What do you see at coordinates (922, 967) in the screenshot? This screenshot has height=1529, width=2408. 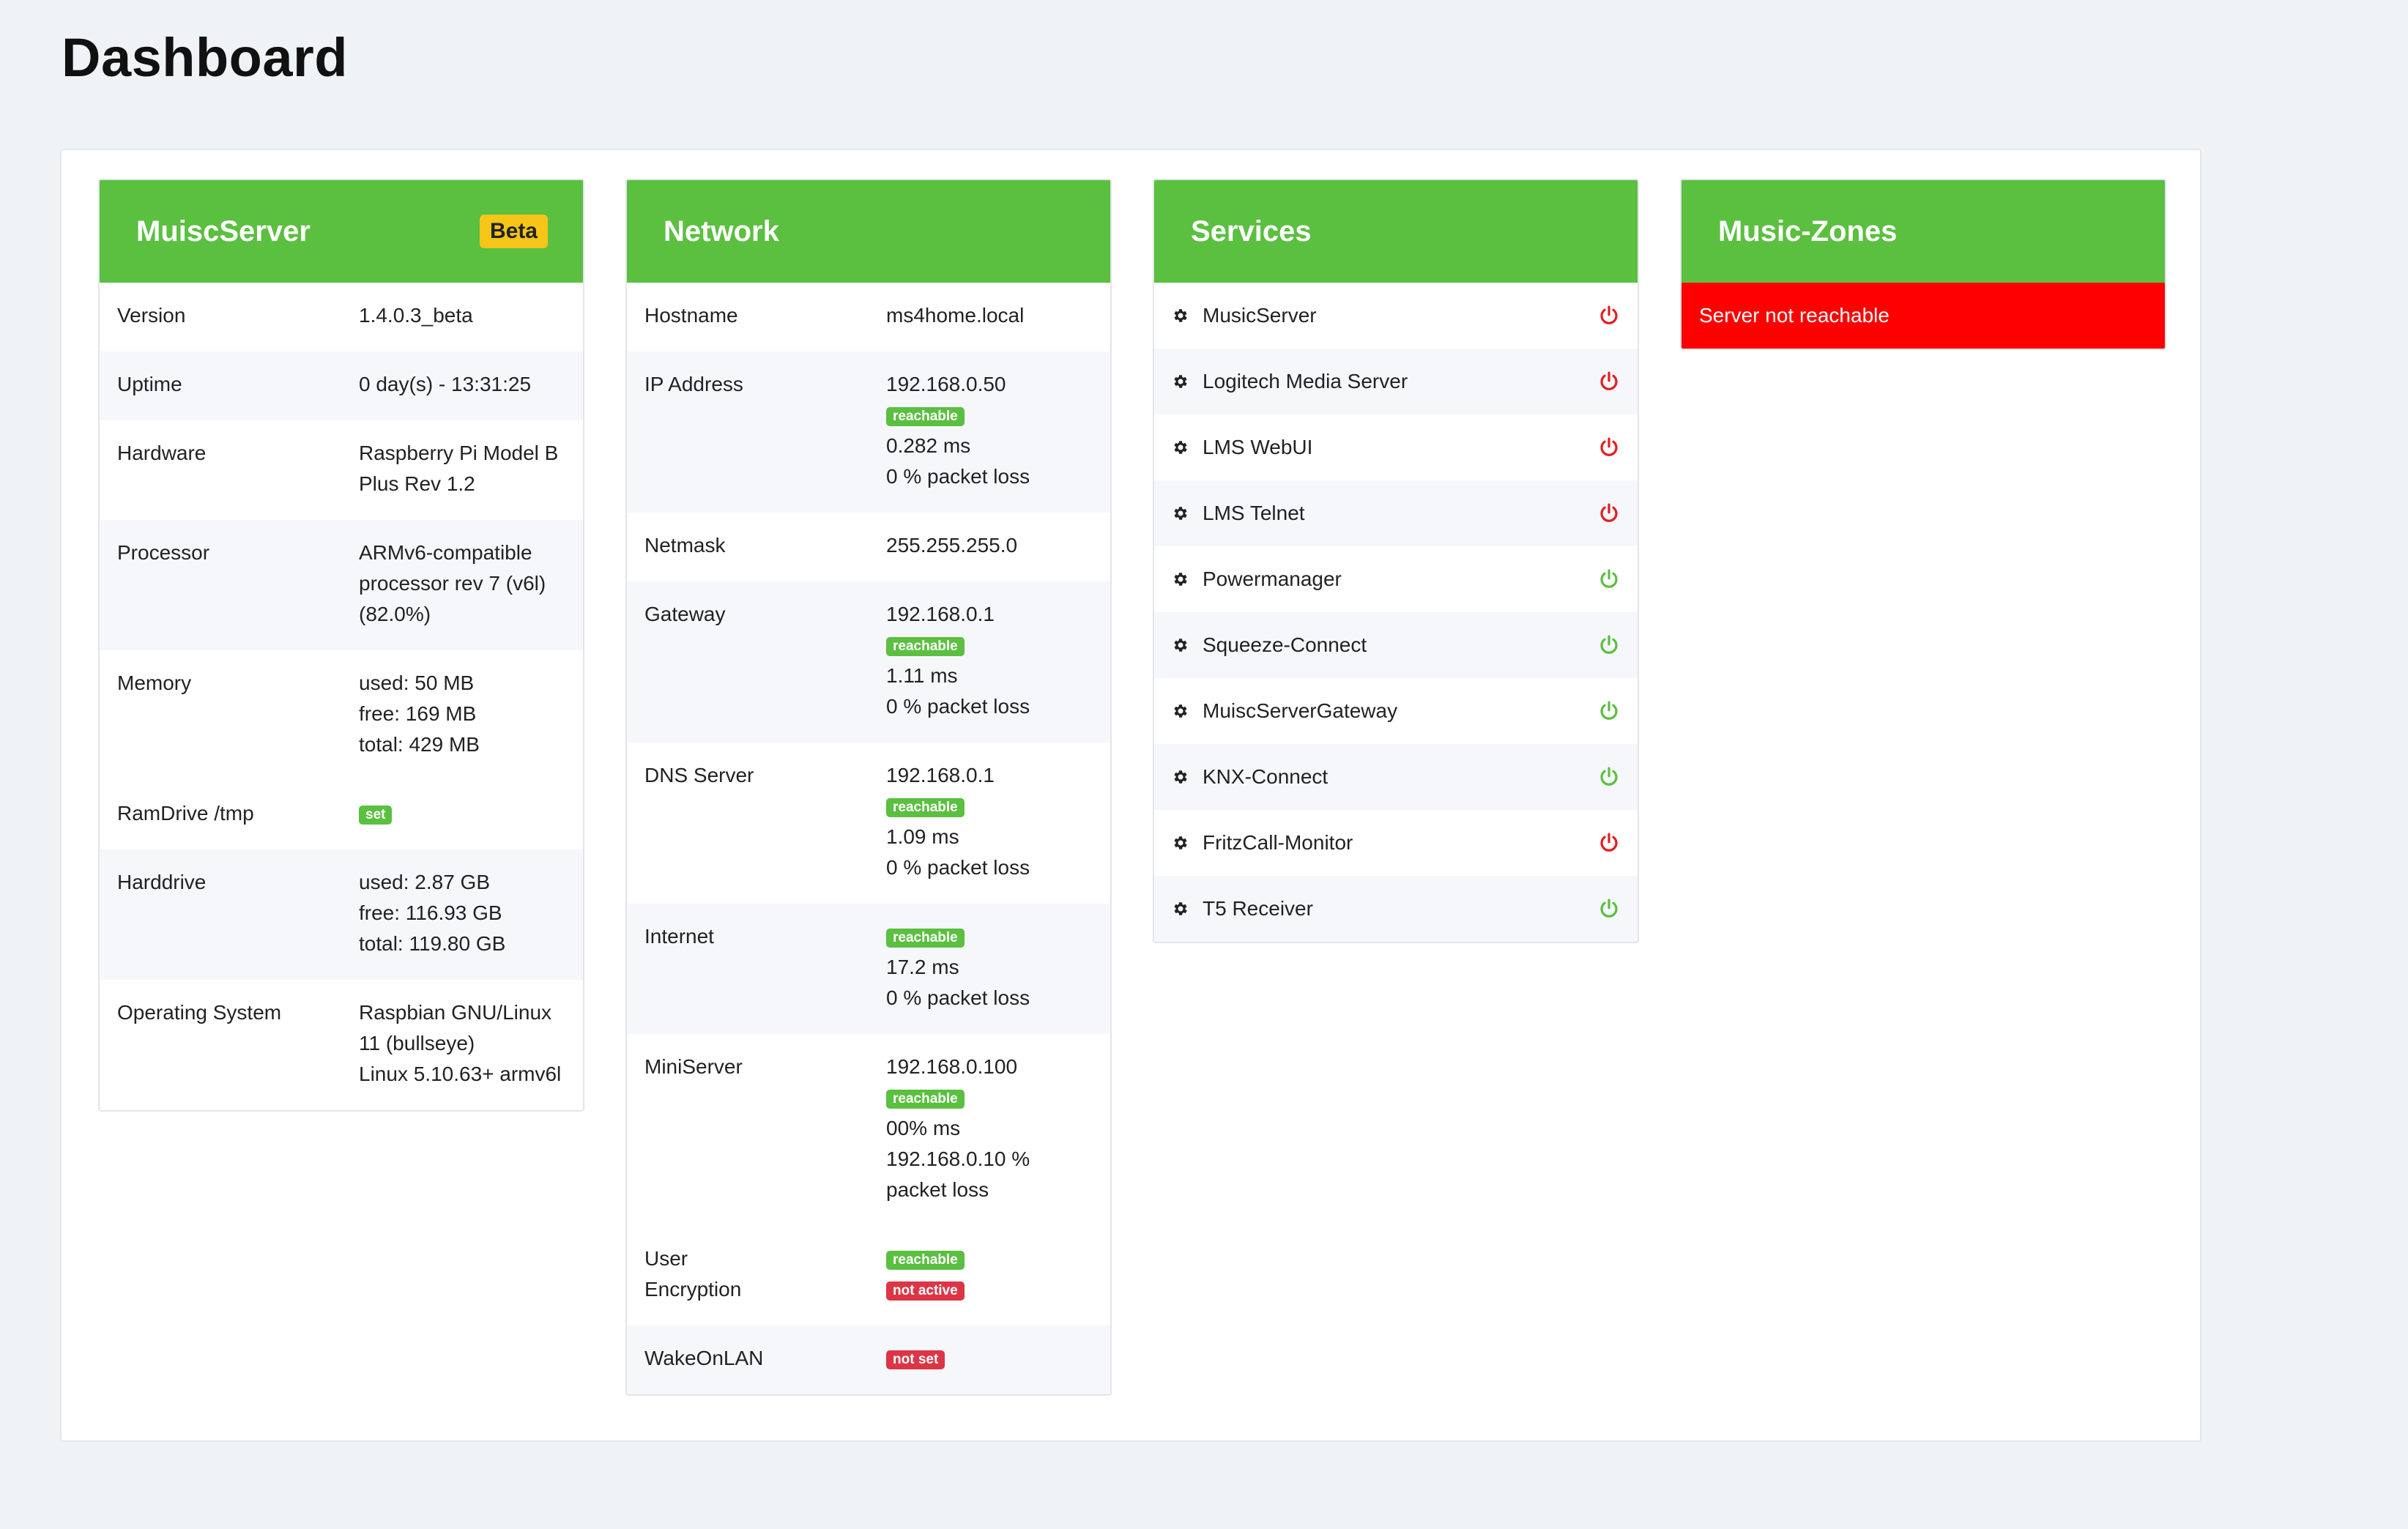 I see `internet-ping-ms: 17.2 ms` at bounding box center [922, 967].